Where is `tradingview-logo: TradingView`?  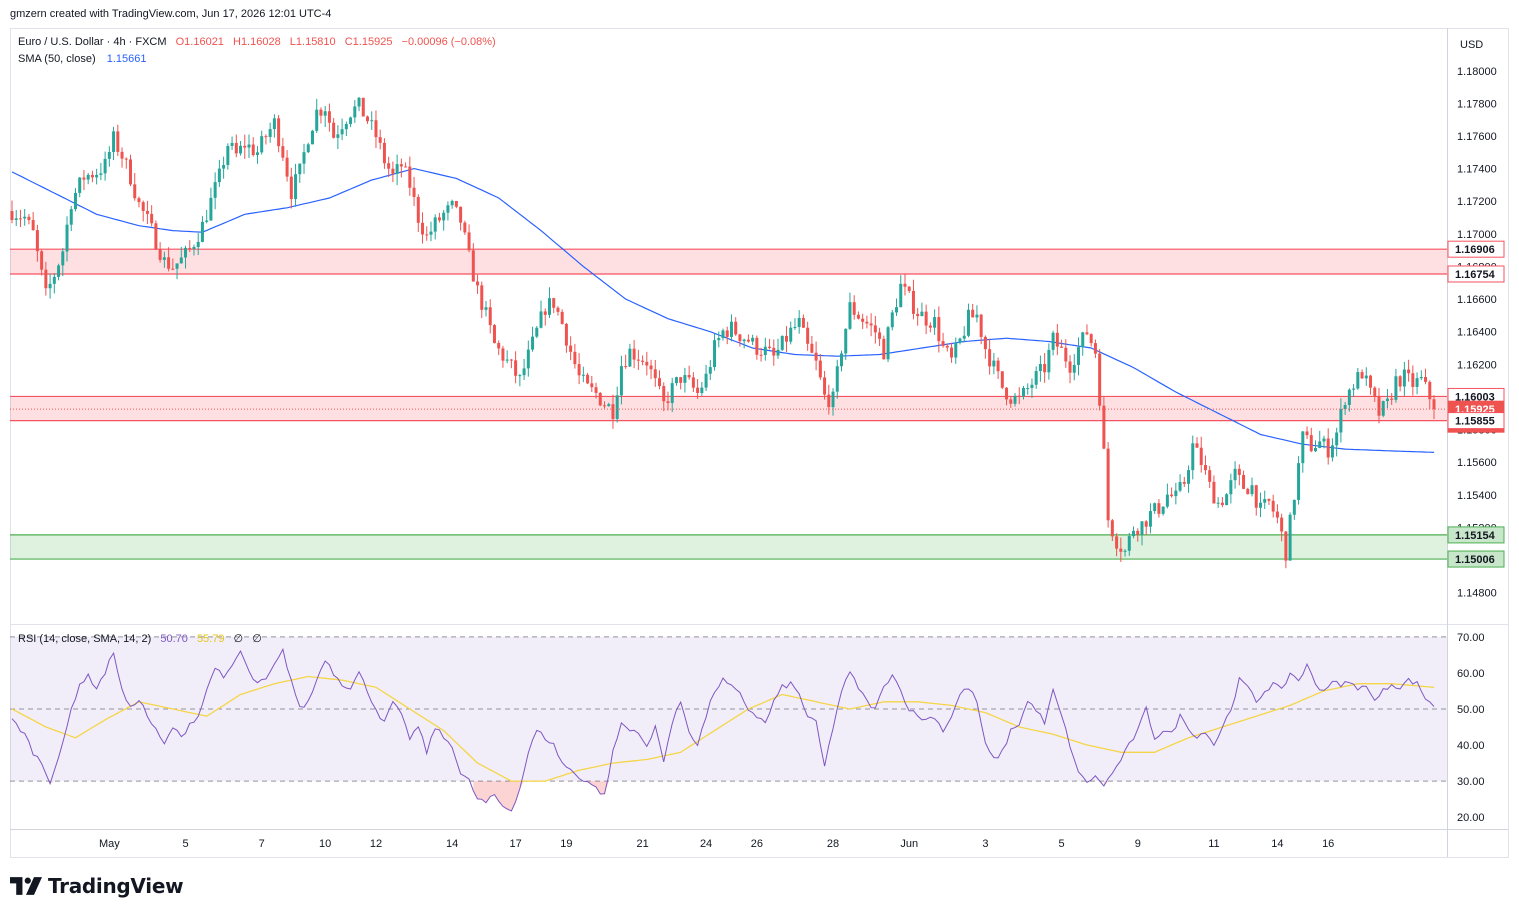 tradingview-logo: TradingView is located at coordinates (97, 886).